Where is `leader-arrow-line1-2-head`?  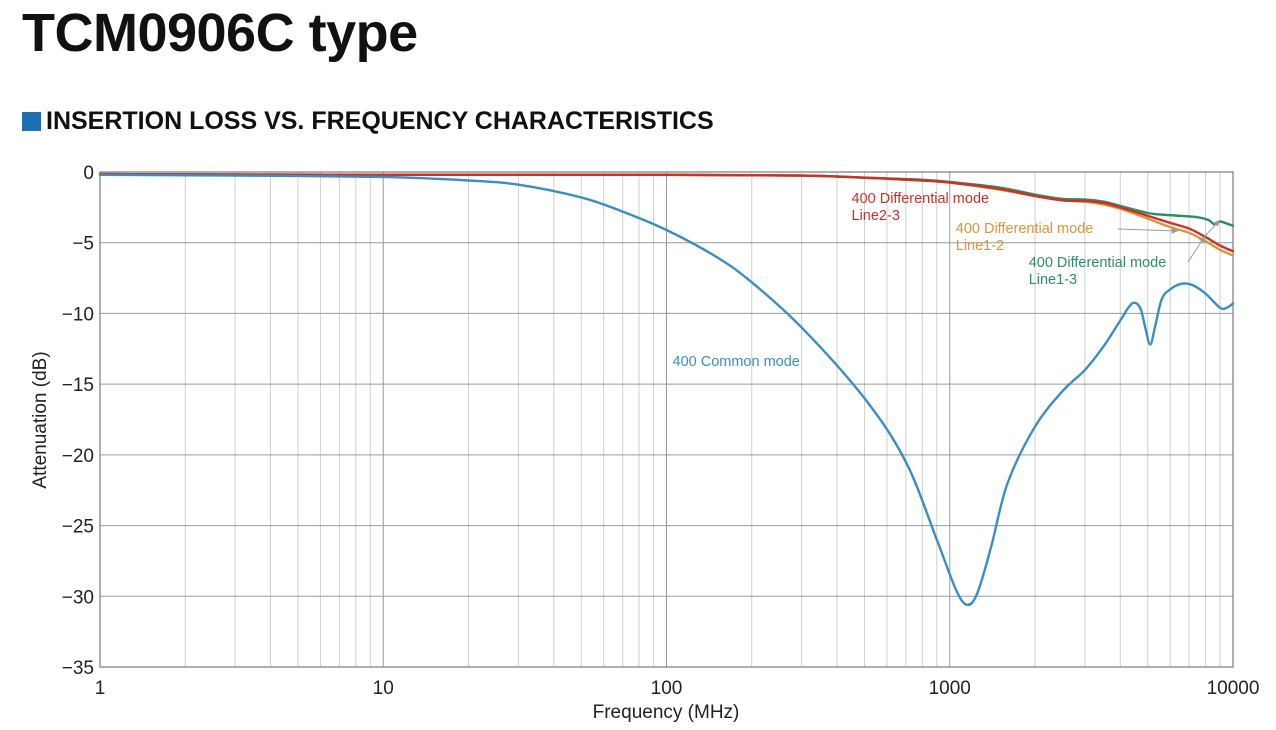 leader-arrow-line1-2-head is located at coordinates (1174, 230).